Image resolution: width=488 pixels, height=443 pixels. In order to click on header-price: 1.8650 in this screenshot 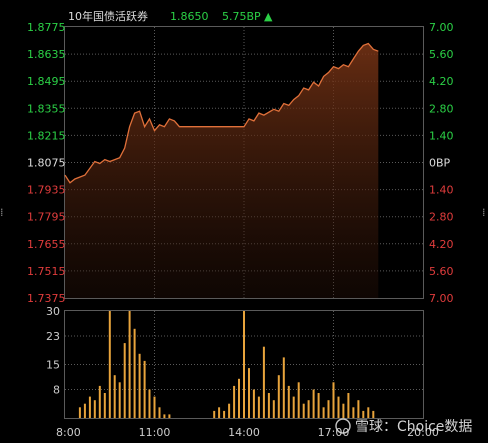, I will do `click(189, 16)`.